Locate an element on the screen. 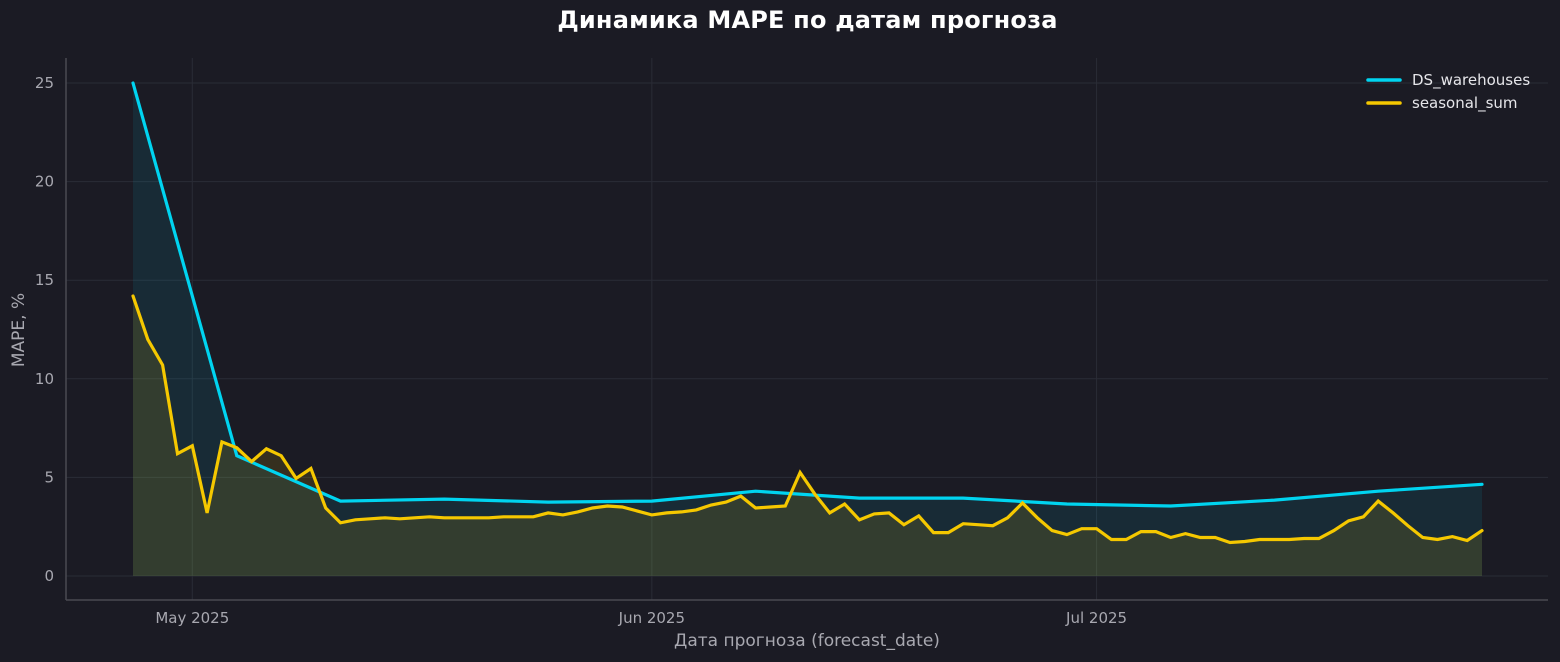  chart-title: Динамика MAPE по датам прогноза is located at coordinates (807, 20).